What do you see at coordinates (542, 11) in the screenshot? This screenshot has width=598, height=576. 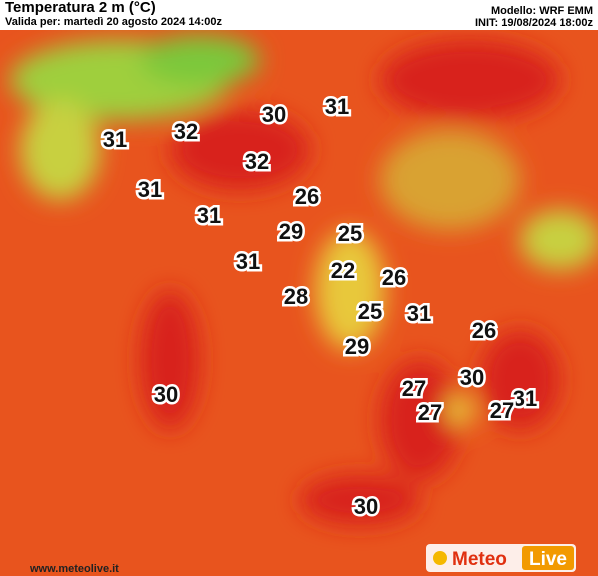 I see `model: Modello: WRF EMM` at bounding box center [542, 11].